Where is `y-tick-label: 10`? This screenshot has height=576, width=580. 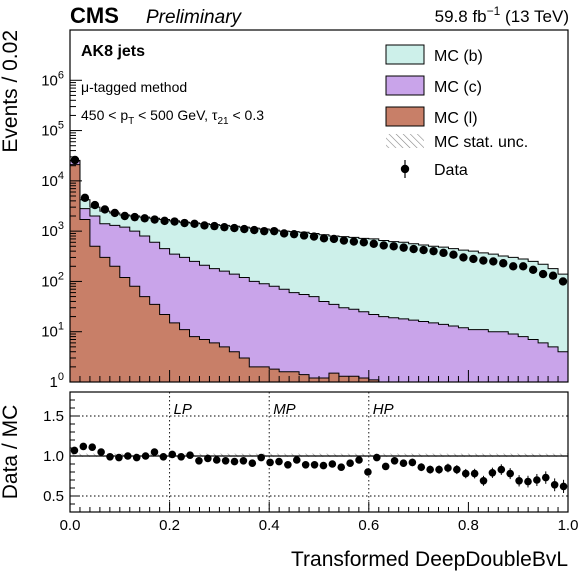
y-tick-label: 10 is located at coordinates (57, 381).